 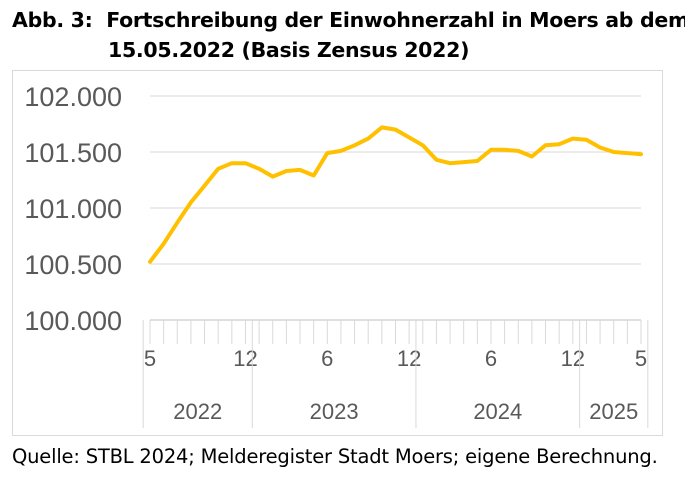 I want to click on y-tick-label: 101.000, so click(x=73, y=209).